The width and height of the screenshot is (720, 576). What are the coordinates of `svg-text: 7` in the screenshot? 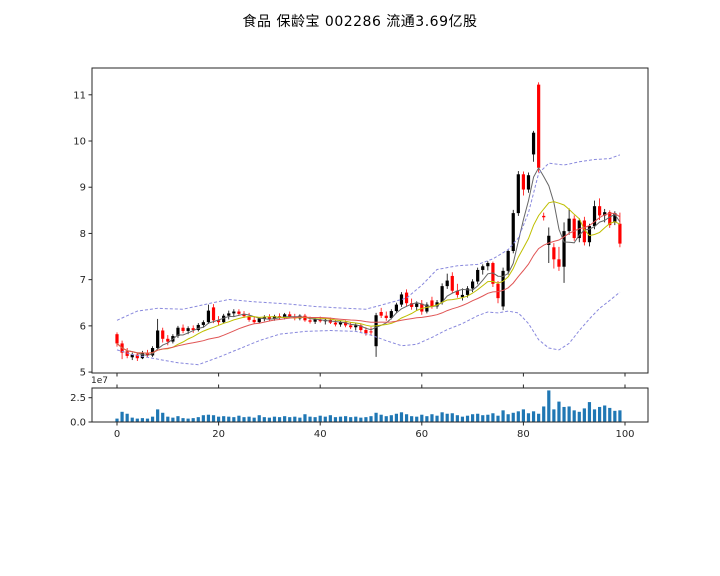 It's located at (83, 280).